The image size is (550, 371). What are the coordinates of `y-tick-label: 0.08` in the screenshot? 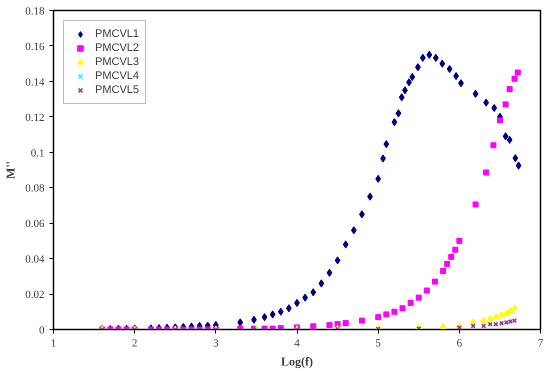 It's located at (35, 188).